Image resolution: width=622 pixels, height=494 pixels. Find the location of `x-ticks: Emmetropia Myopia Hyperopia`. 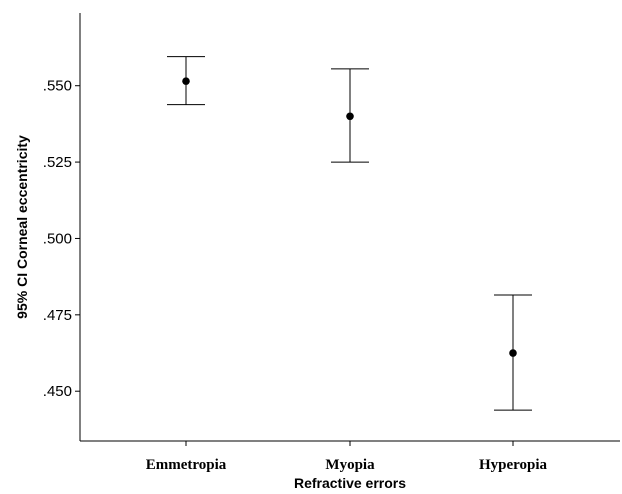

x-ticks: Emmetropia Myopia Hyperopia is located at coordinates (347, 457).